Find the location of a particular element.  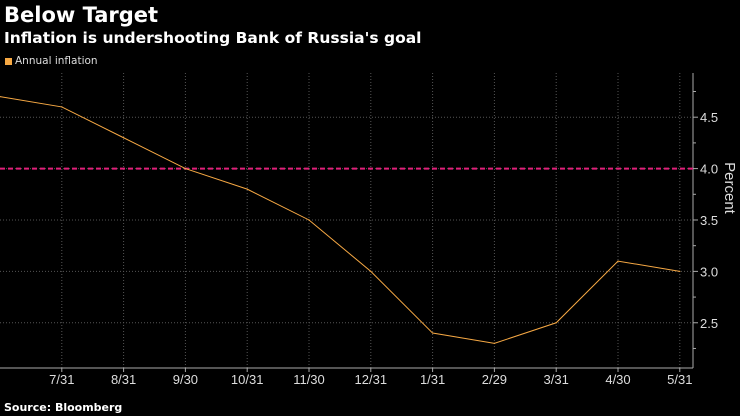

legend: Annual inflation is located at coordinates (51, 61).